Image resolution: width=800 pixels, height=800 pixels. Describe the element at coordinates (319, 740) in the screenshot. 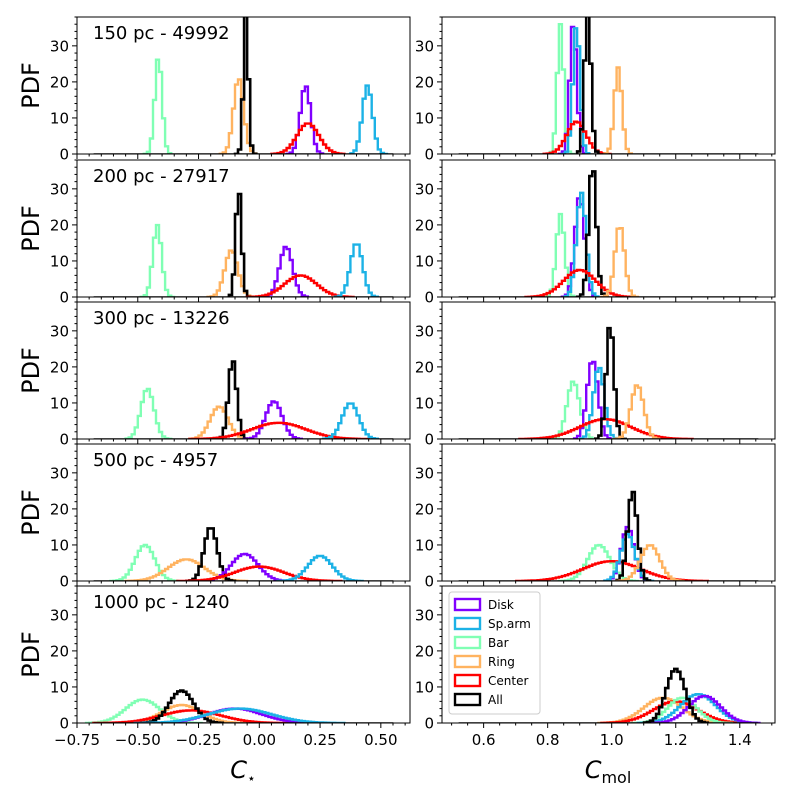

I see `x-tick-label: 0.25` at that location.